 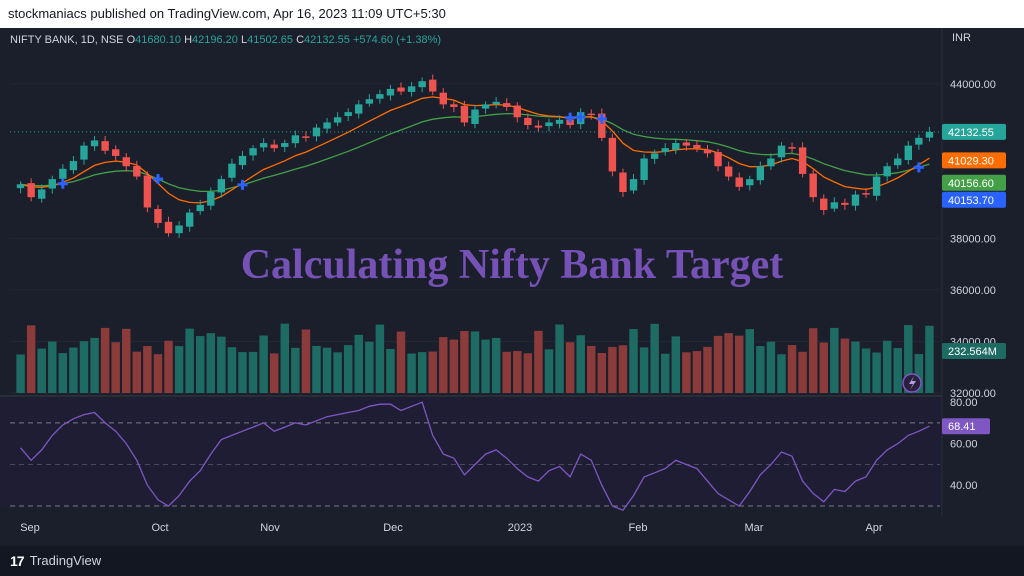 I want to click on time-tick-label: Sep, so click(x=30, y=528).